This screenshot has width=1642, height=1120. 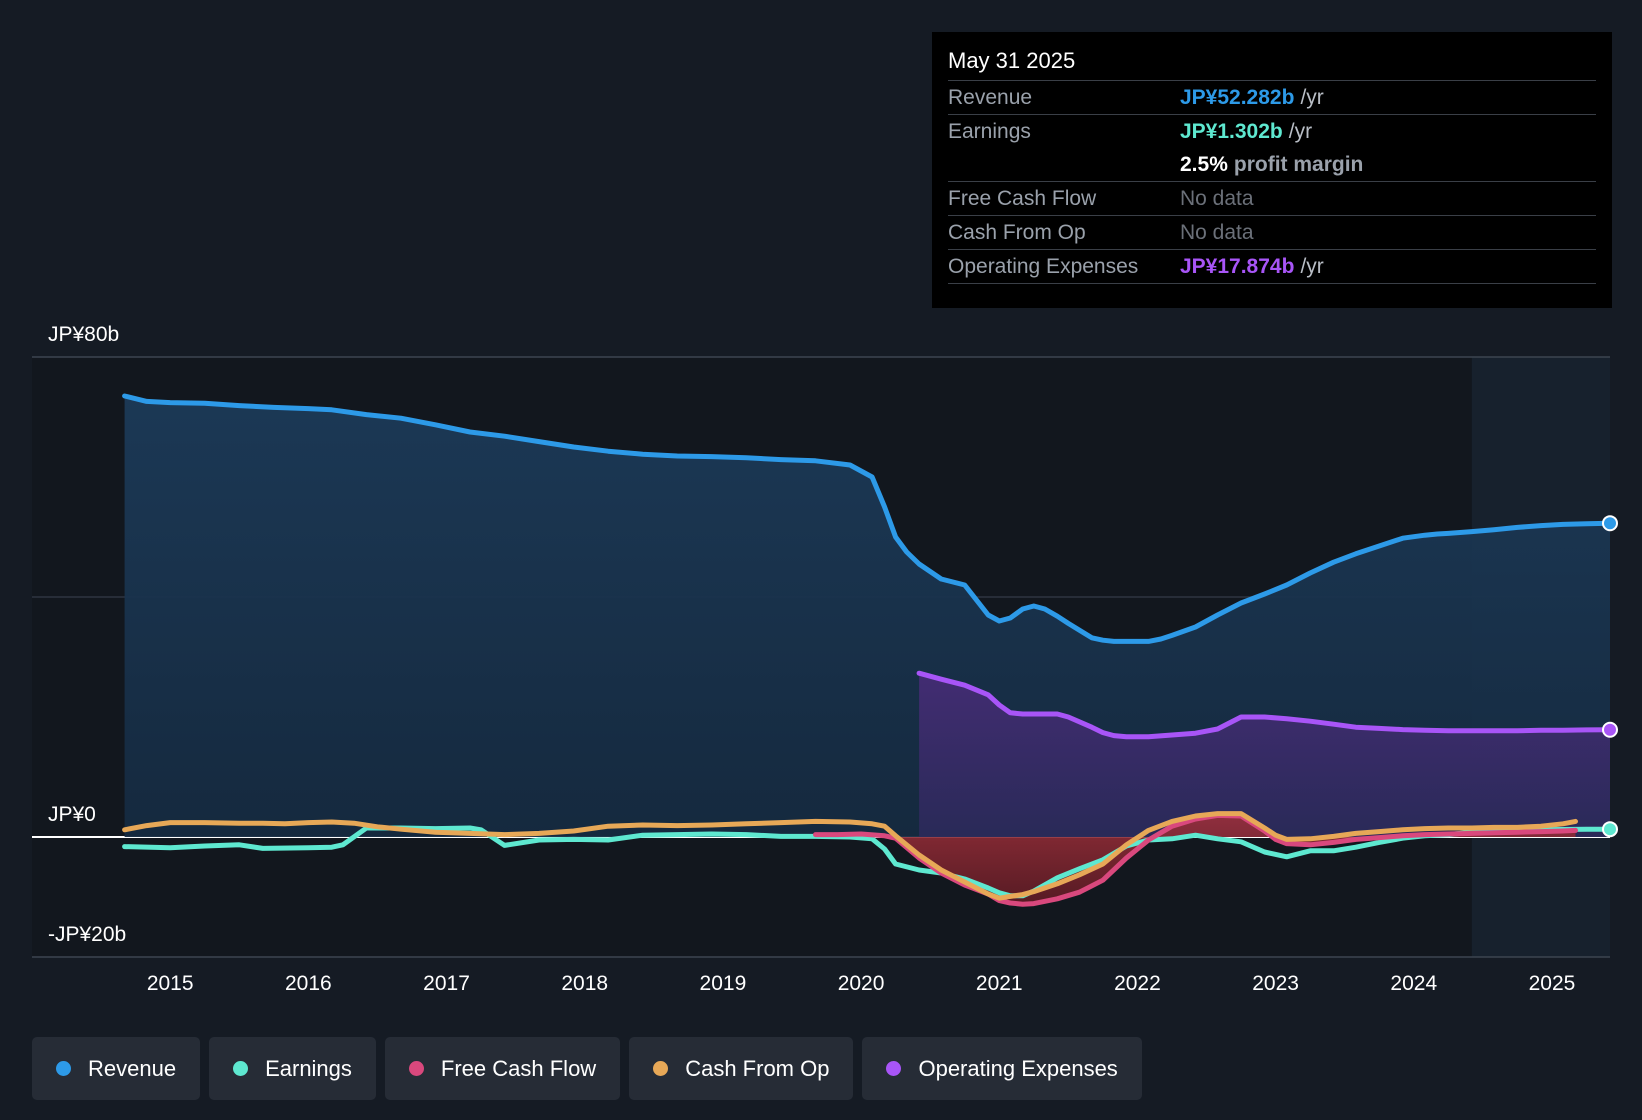 I want to click on legend-label: Revenue, so click(x=132, y=1068).